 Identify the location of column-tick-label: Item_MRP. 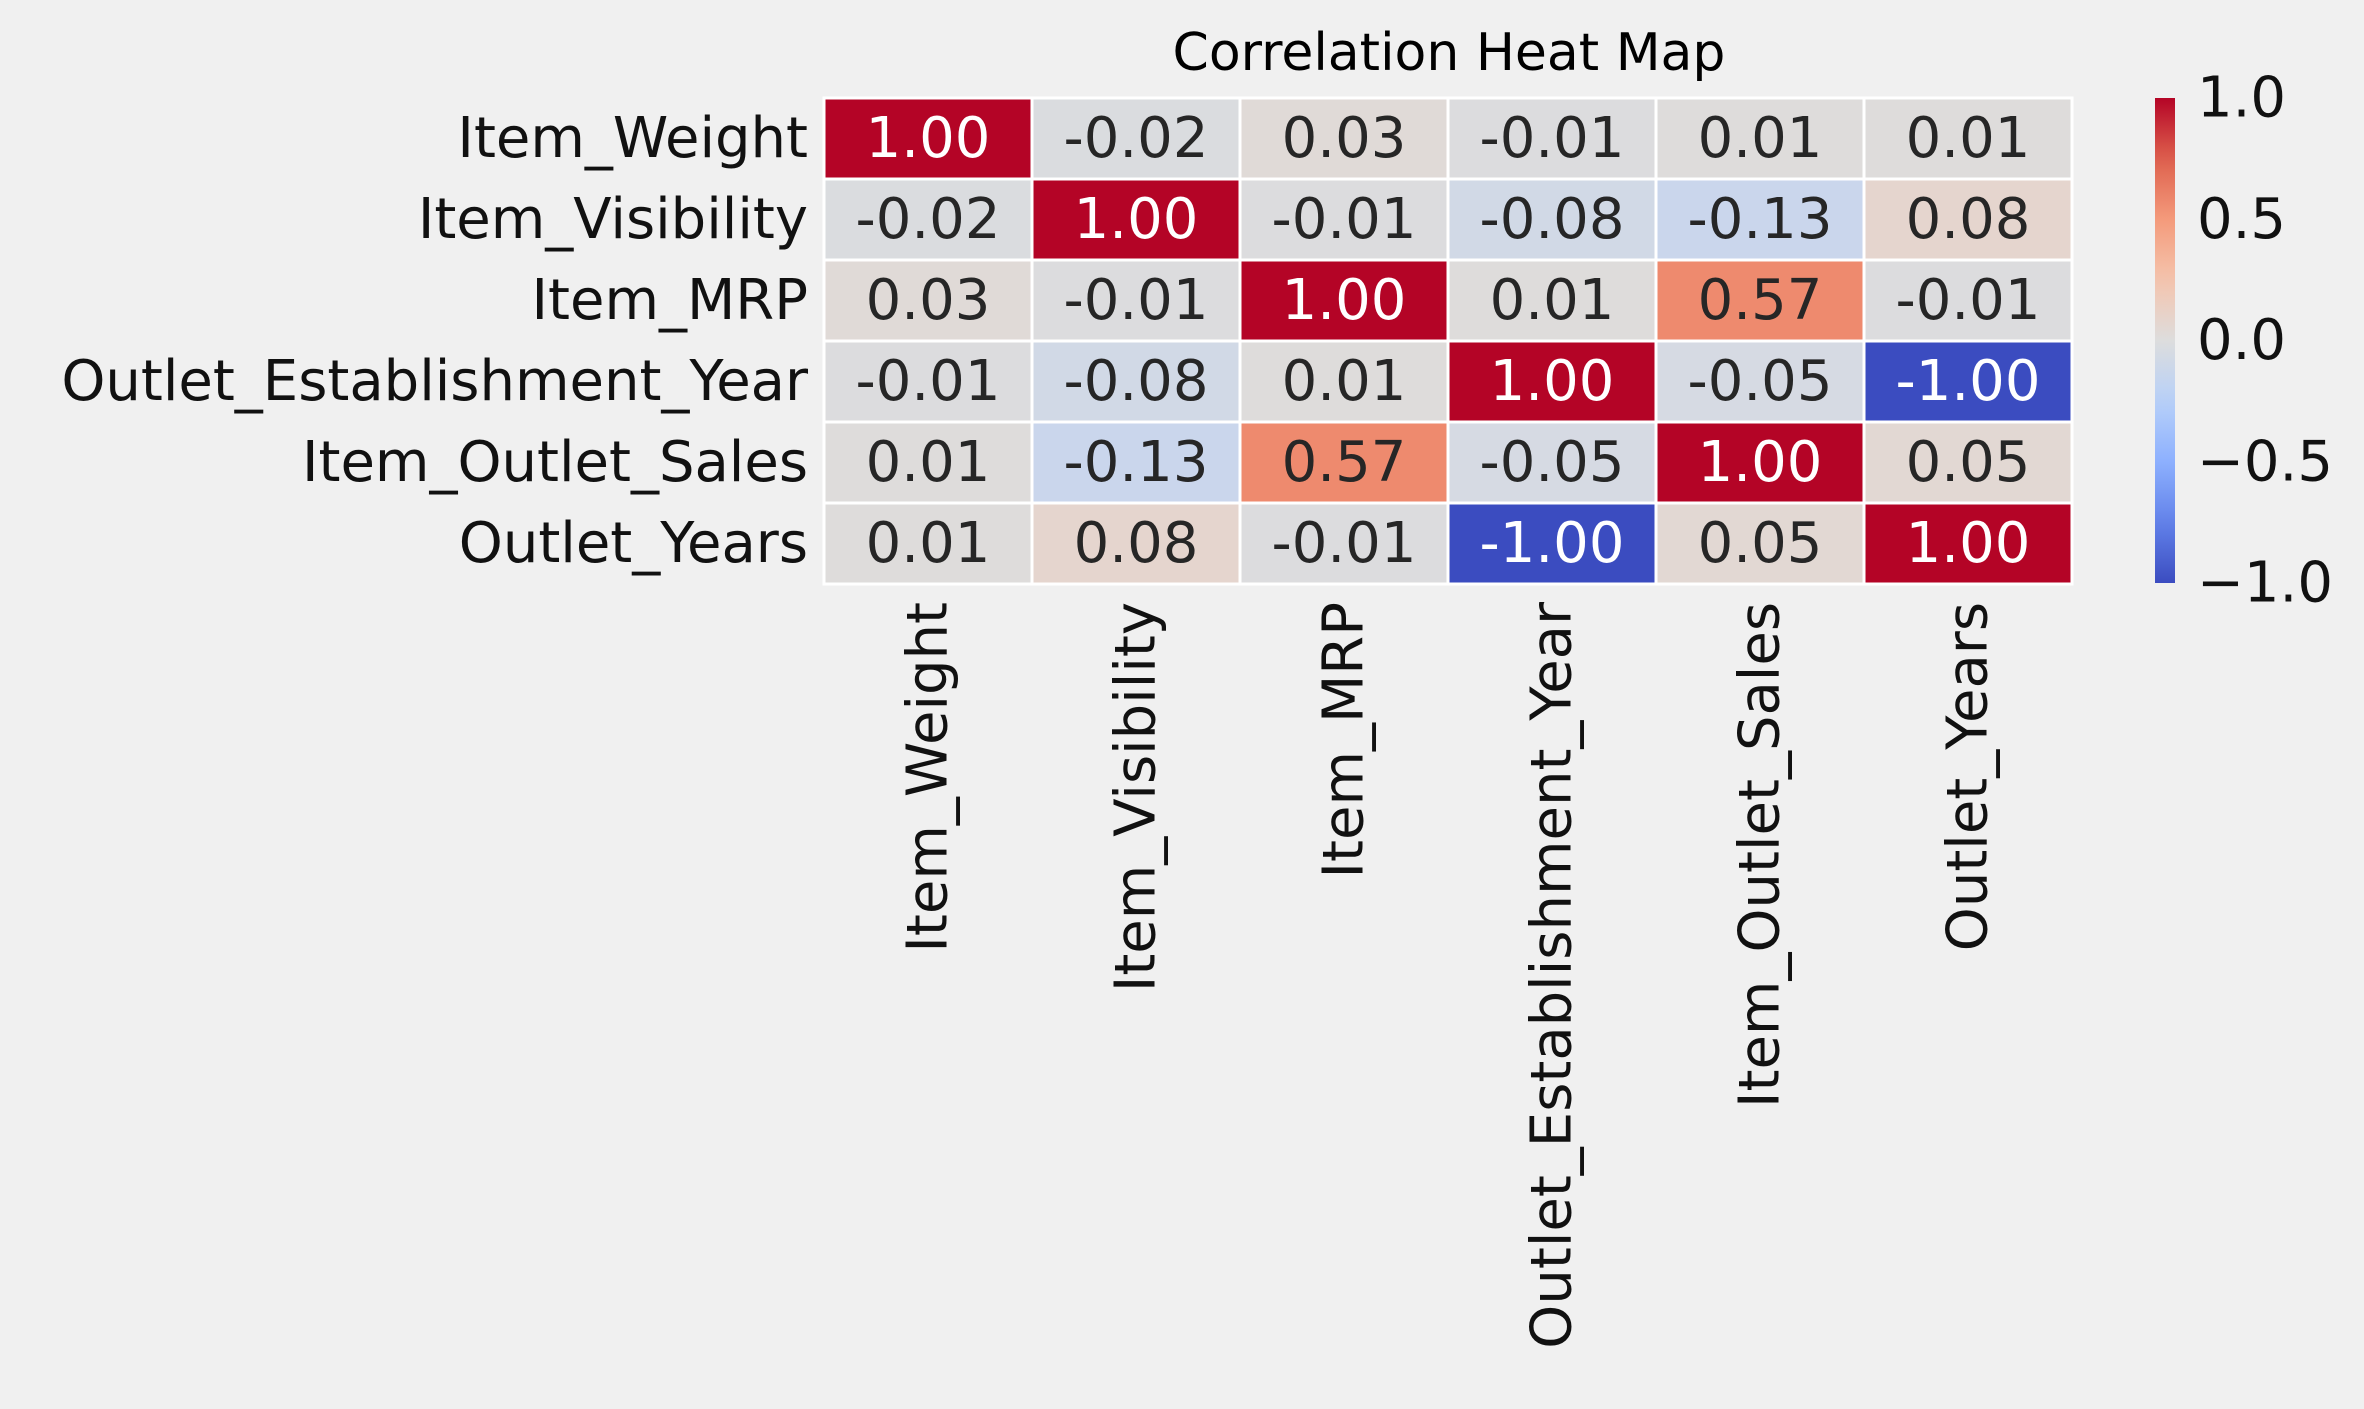
(1344, 740).